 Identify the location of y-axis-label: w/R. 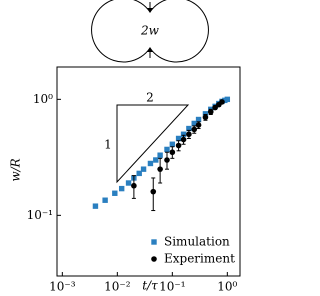
(16, 169).